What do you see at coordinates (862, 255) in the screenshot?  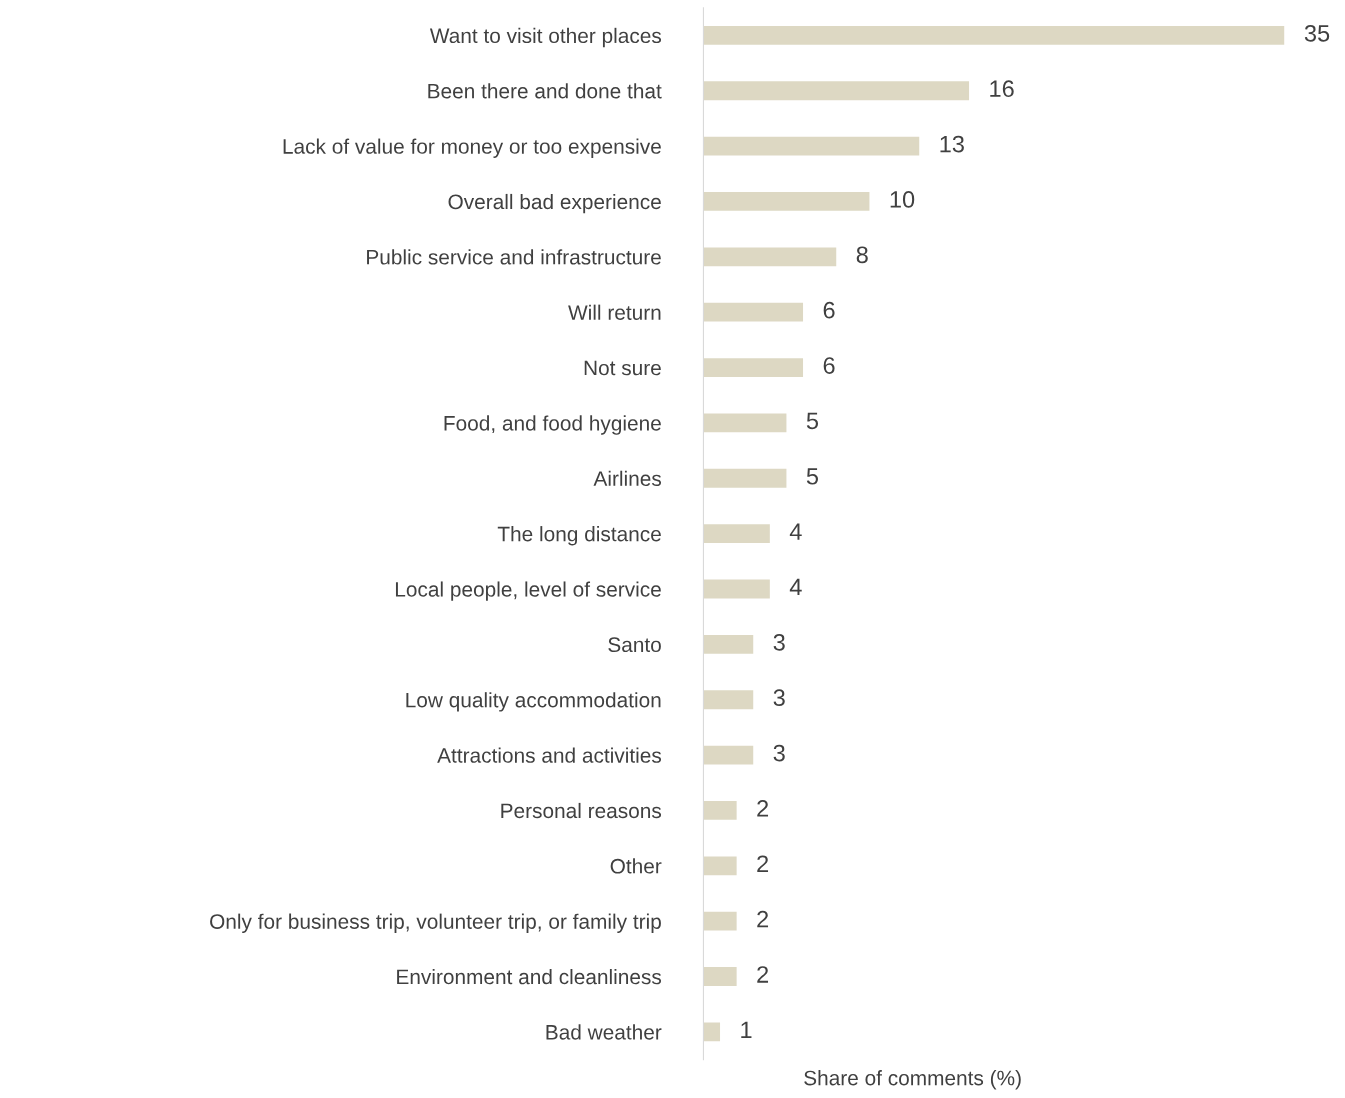 I see `data-label: 8` at bounding box center [862, 255].